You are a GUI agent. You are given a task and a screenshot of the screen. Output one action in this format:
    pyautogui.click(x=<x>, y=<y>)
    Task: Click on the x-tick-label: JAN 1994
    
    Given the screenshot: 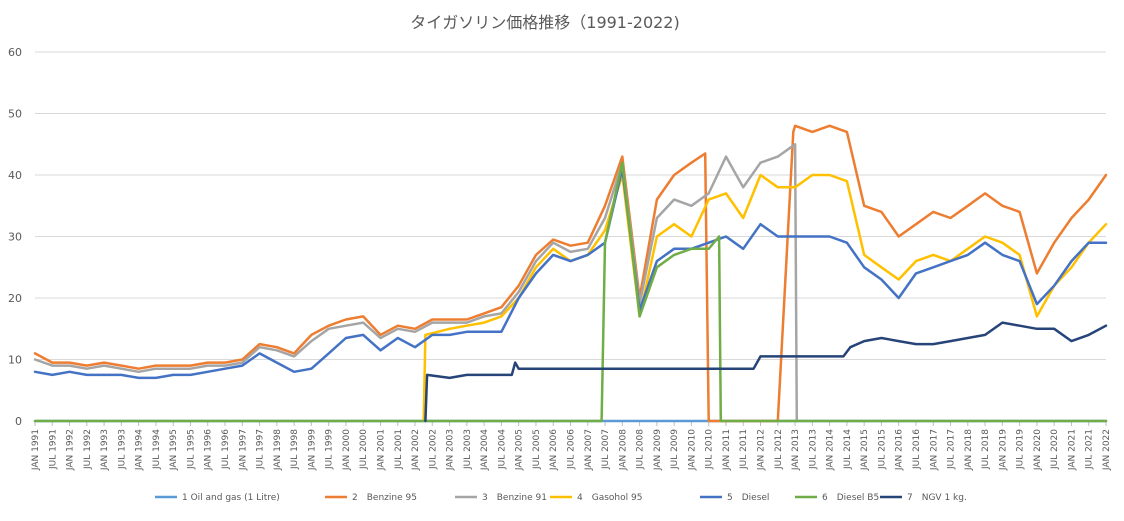 What is the action you would take?
    pyautogui.click(x=140, y=450)
    